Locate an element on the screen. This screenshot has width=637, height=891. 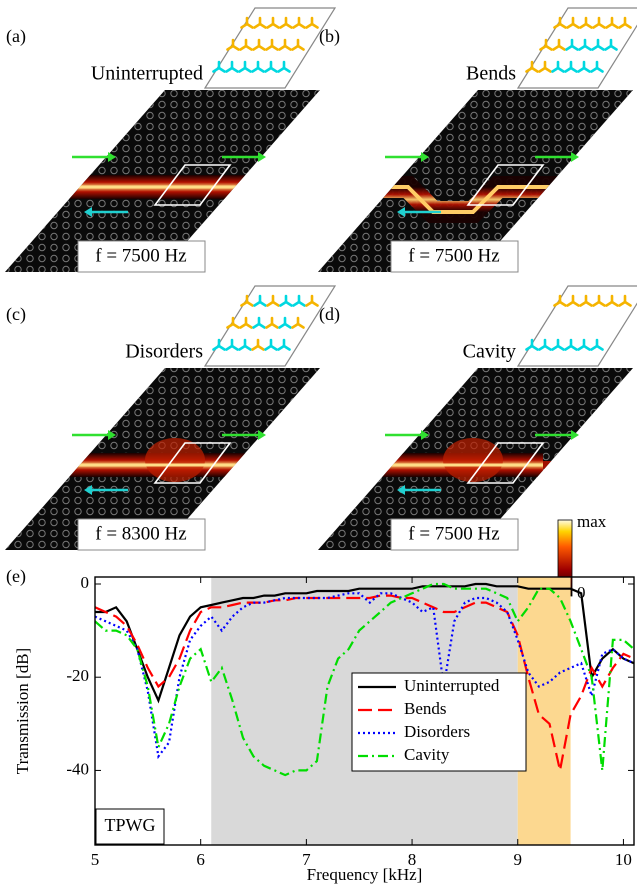
annotation-box is located at coordinates (130, 826).